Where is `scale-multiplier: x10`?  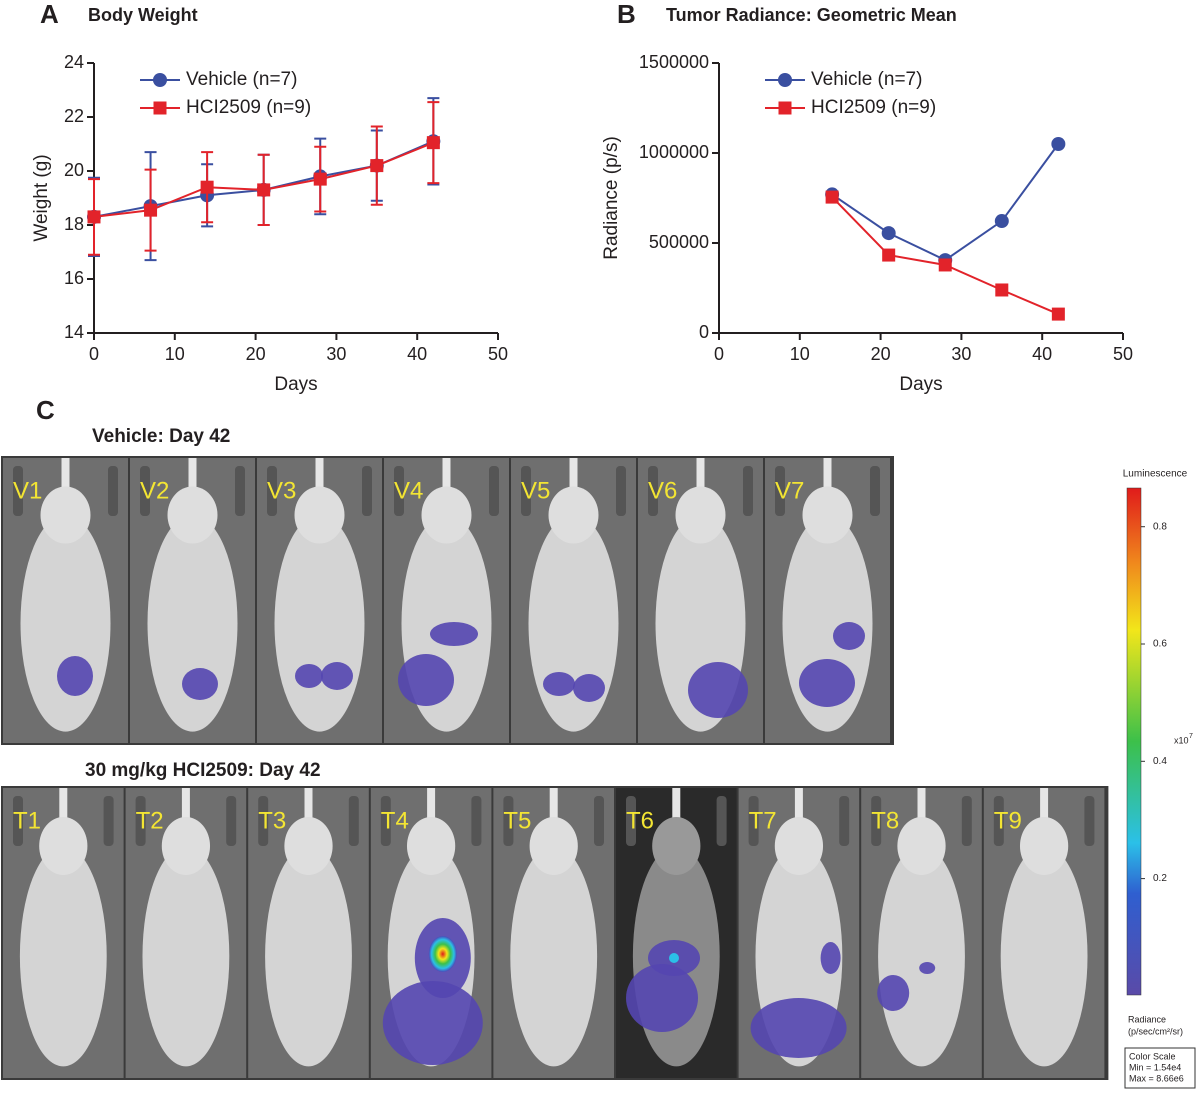 scale-multiplier: x10 is located at coordinates (1181, 740).